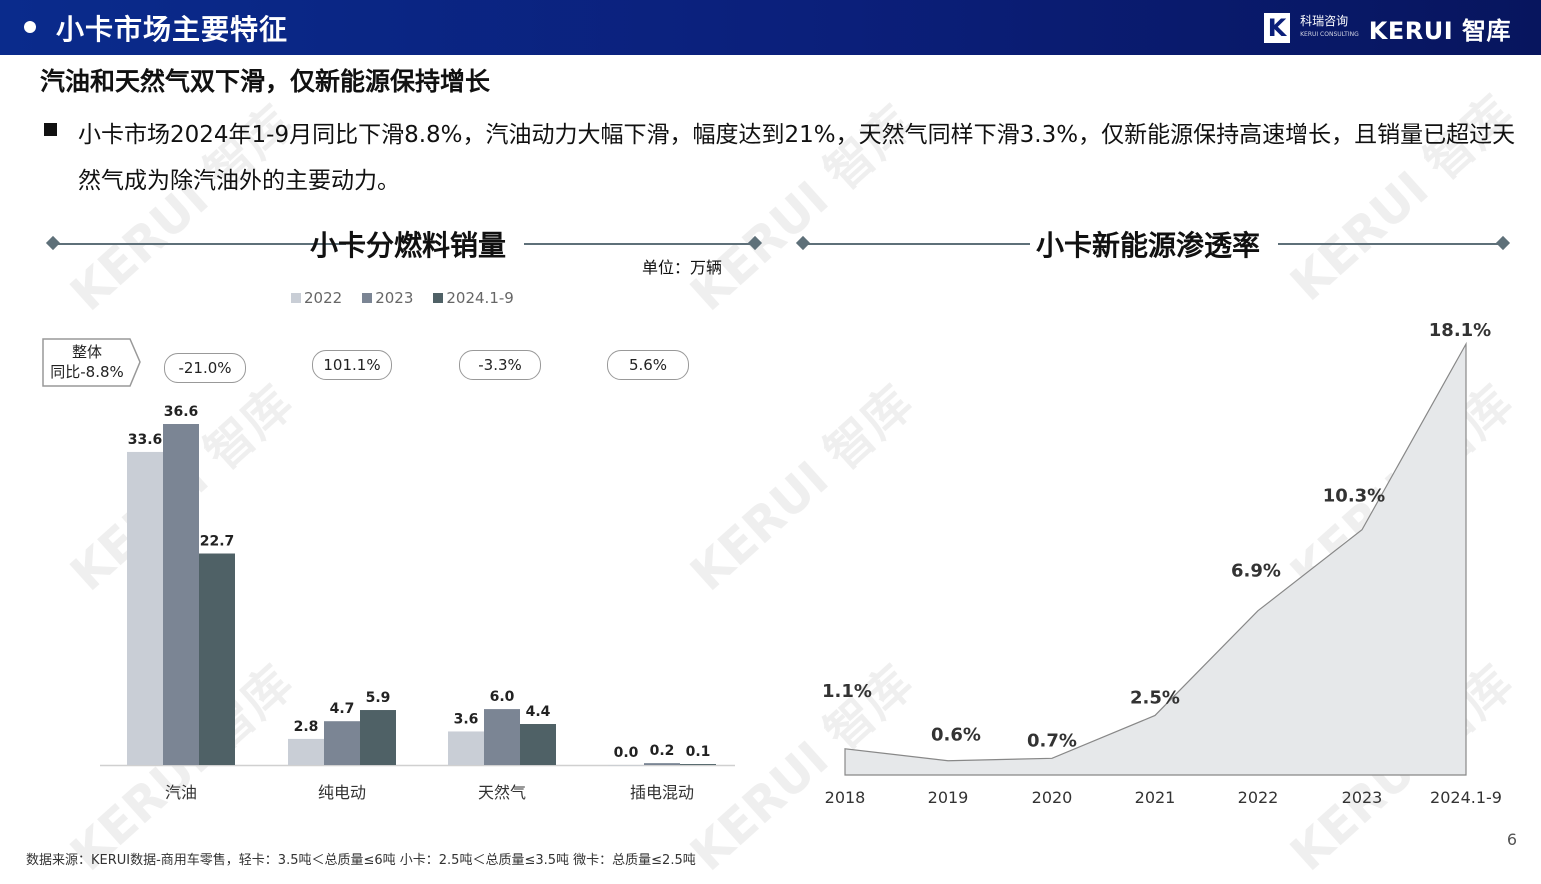 This screenshot has height=884, width=1541. I want to click on right-section-title: 小卡新能源渗透率, so click(1148, 245).